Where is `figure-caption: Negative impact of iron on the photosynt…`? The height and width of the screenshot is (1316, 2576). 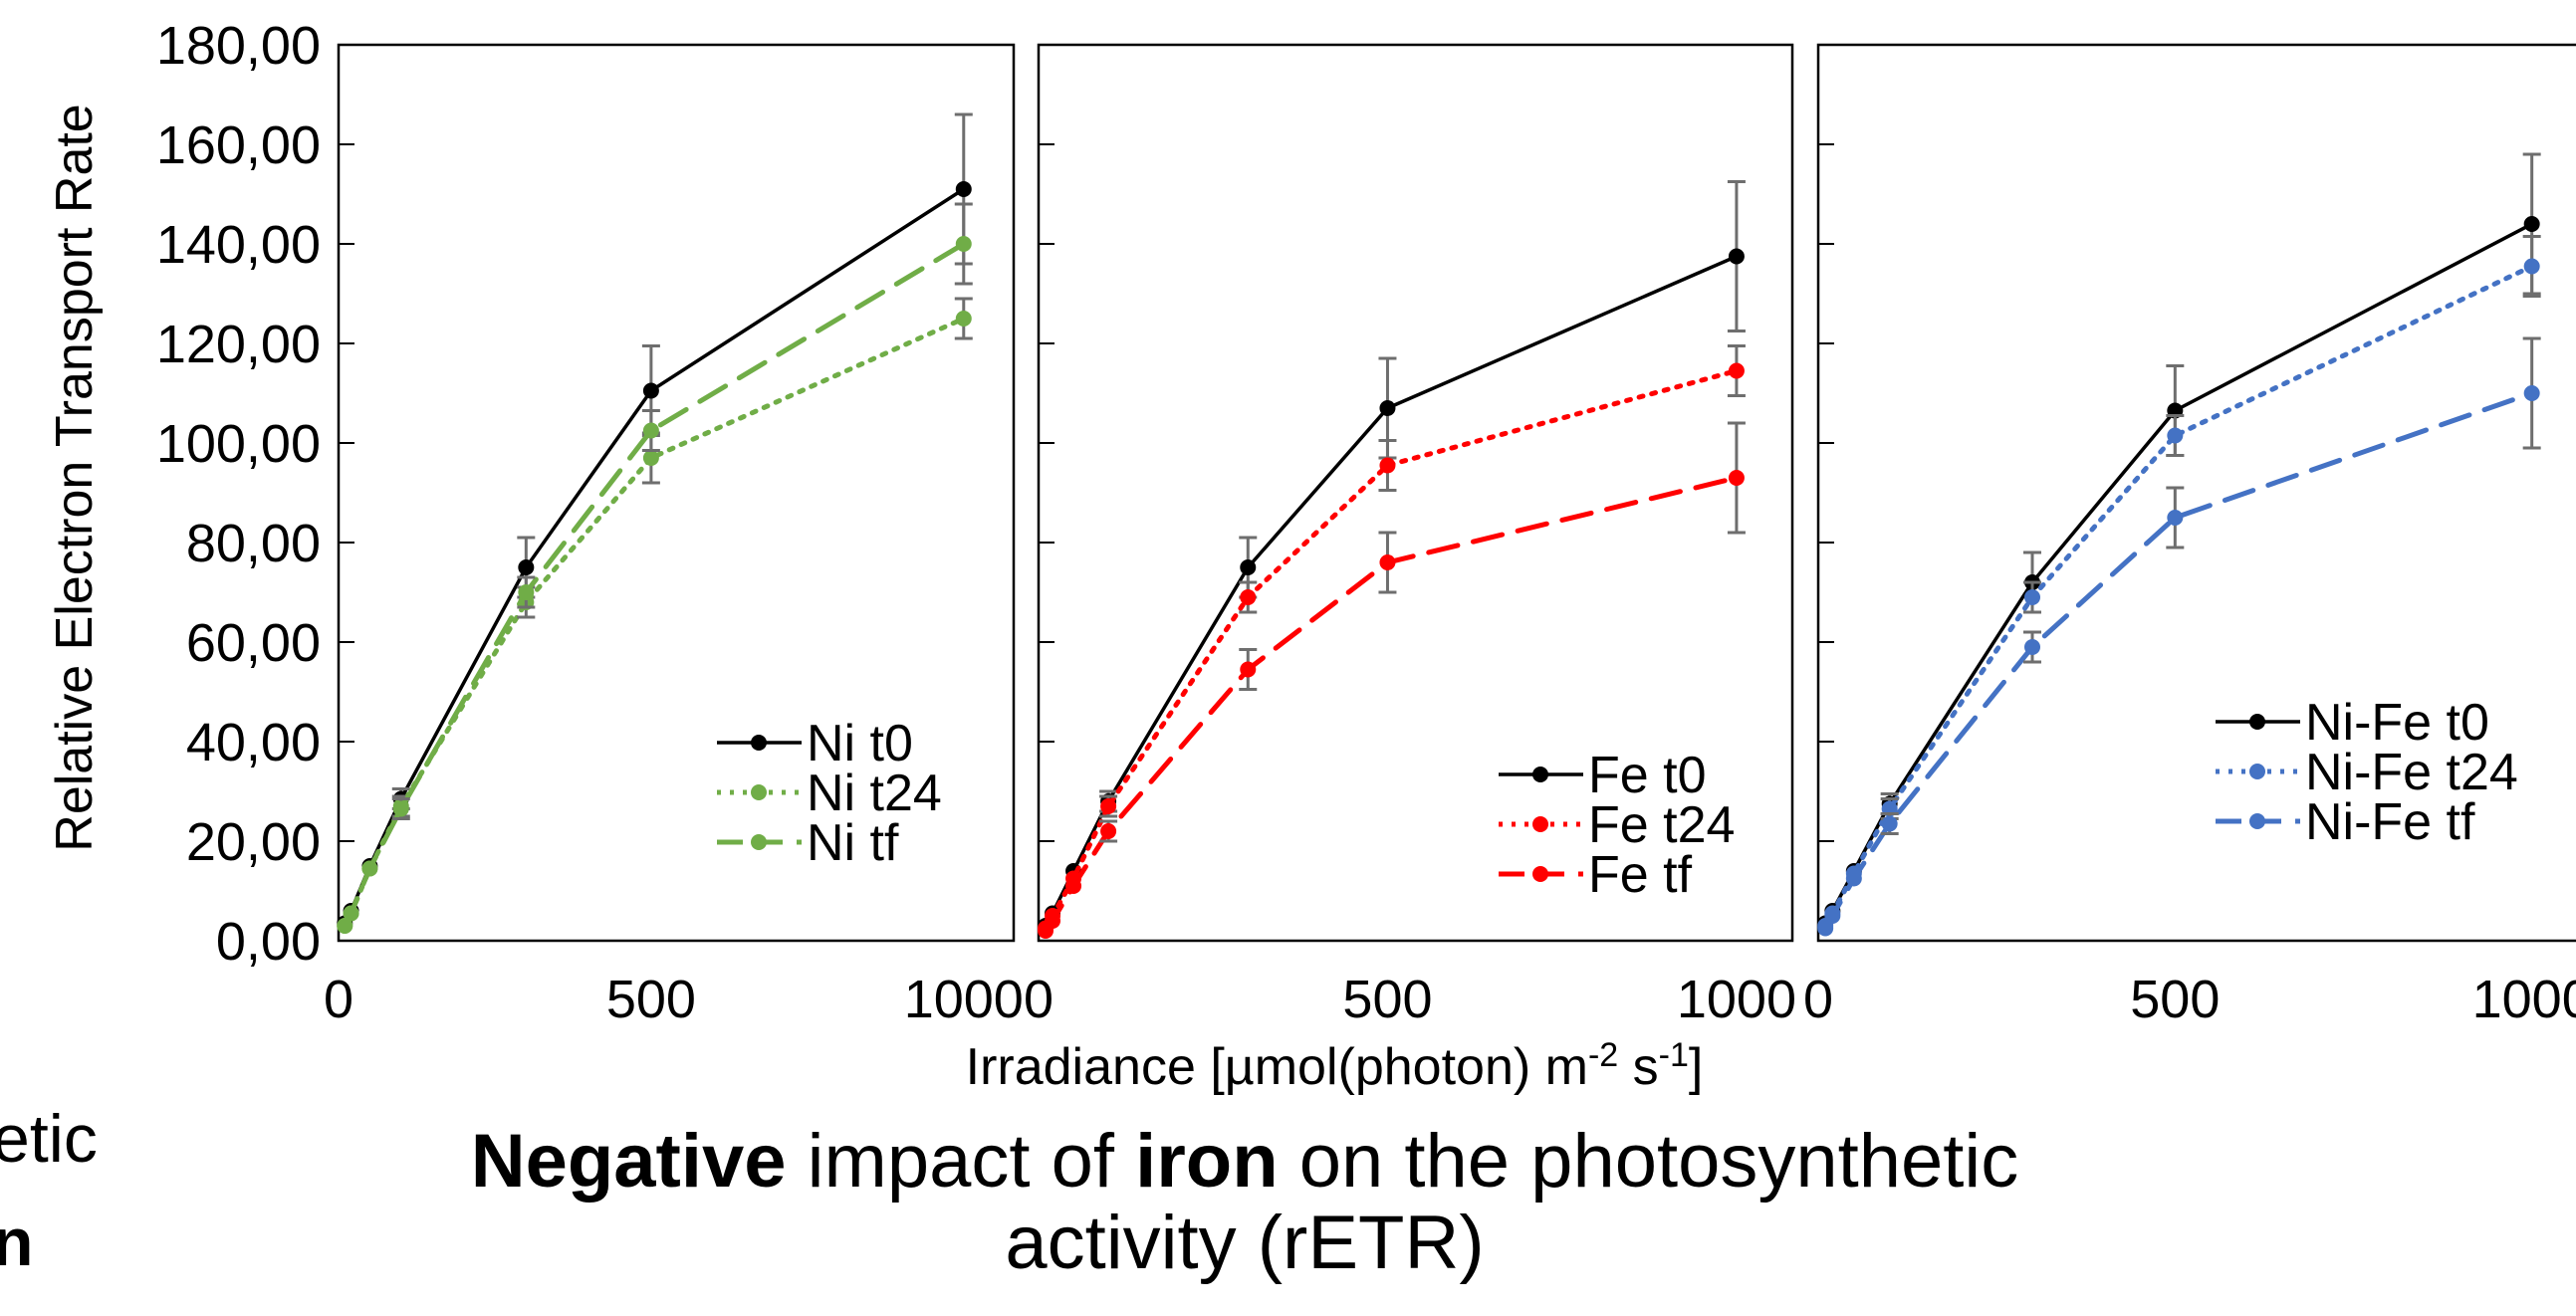
figure-caption: Negative impact of iron on the photosynt… is located at coordinates (1244, 1202).